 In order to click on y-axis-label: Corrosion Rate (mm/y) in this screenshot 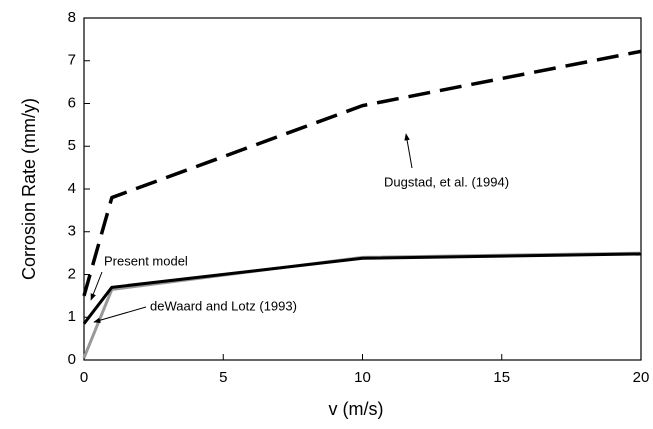, I will do `click(29, 189)`.